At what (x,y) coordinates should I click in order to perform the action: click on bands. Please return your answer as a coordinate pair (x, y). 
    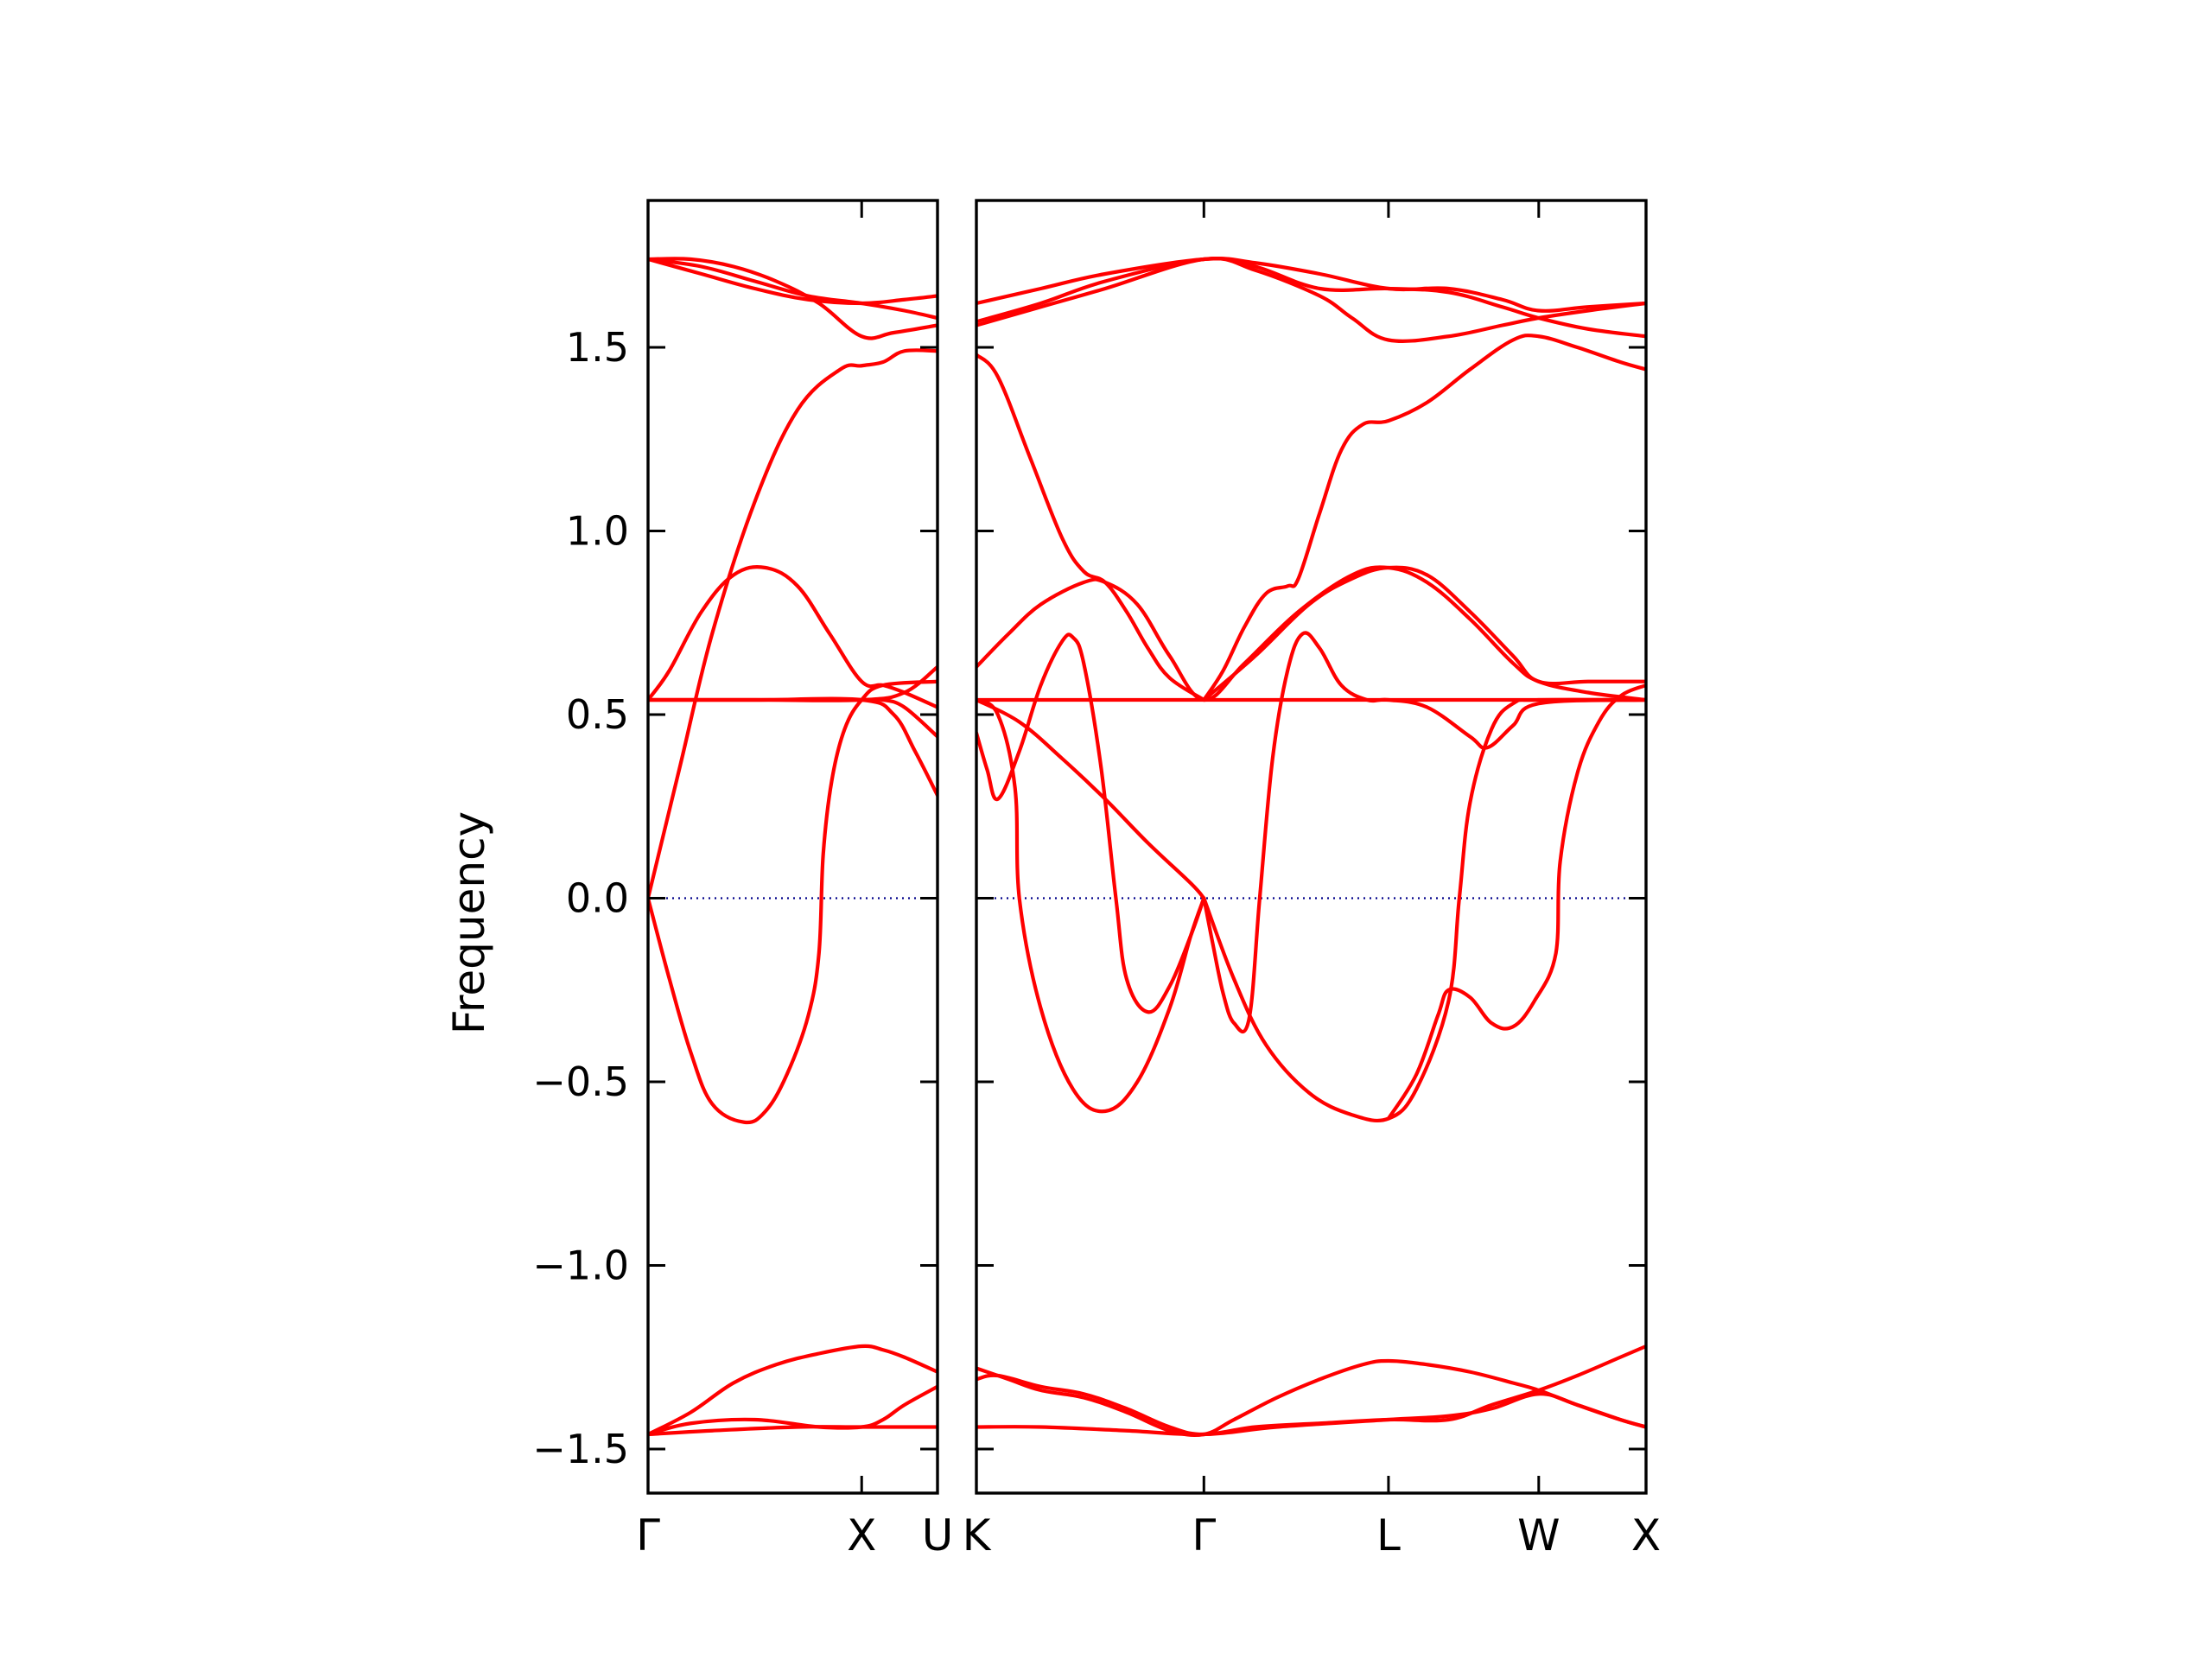
    Looking at the image, I should click on (793, 847).